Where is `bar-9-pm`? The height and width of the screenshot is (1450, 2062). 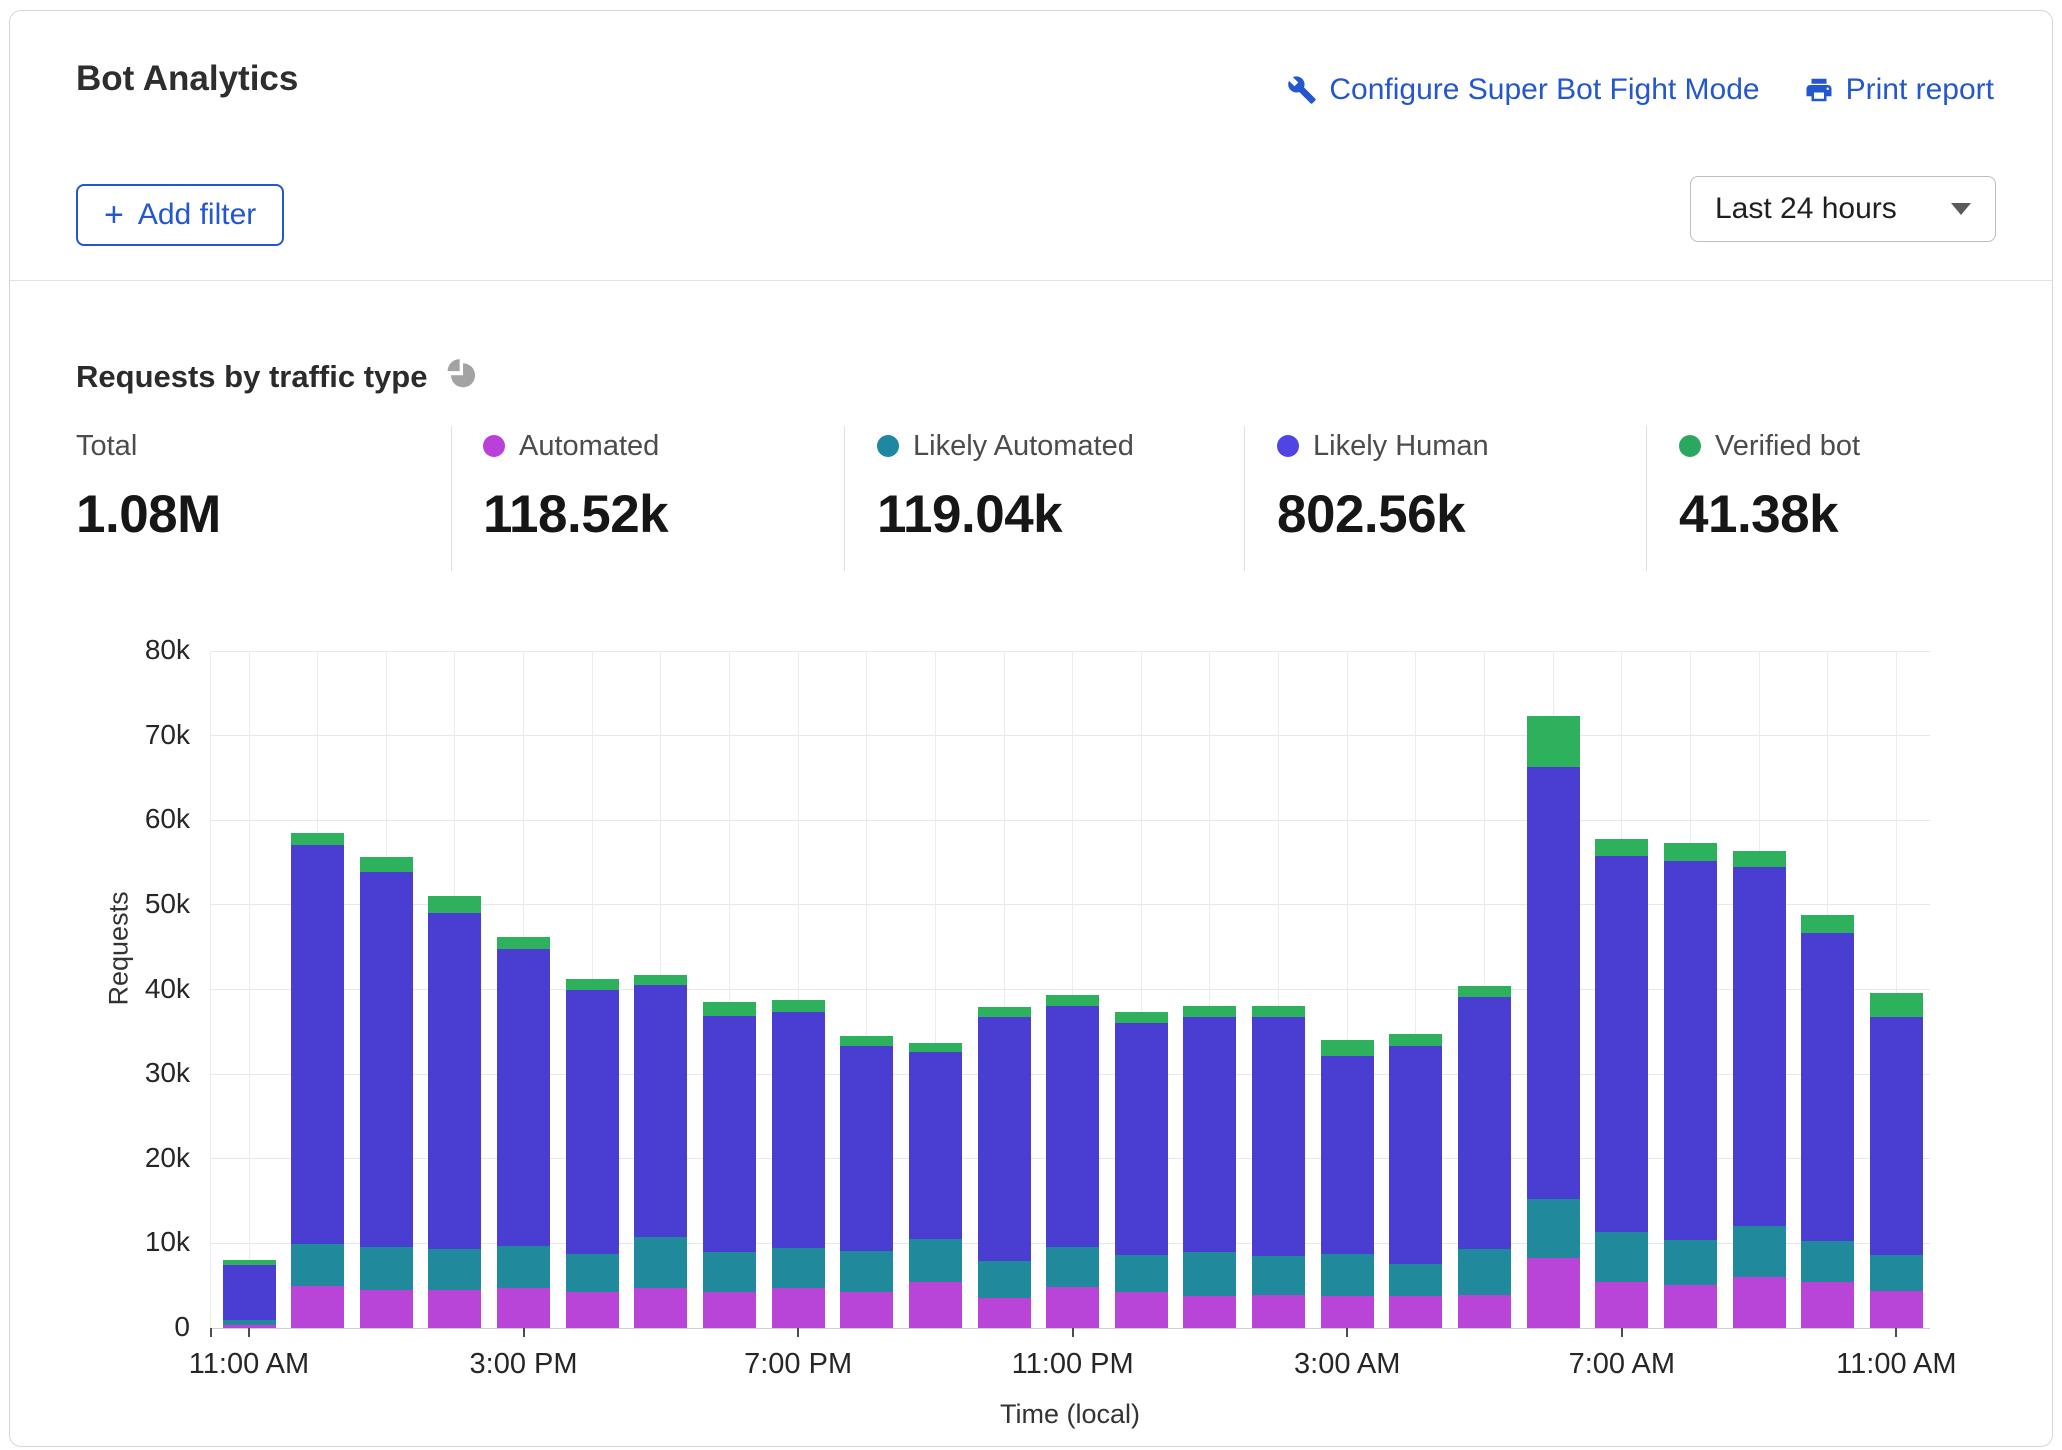 bar-9-pm is located at coordinates (935, 1185).